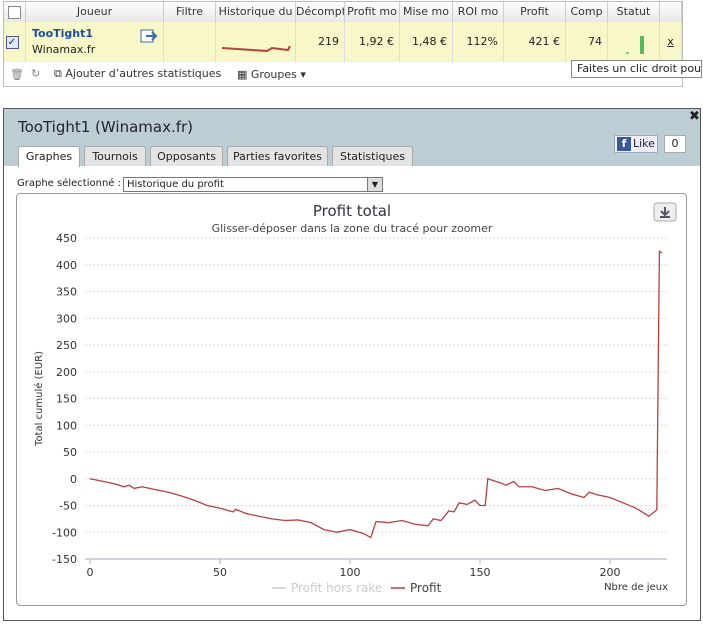 The image size is (703, 624). What do you see at coordinates (66, 292) in the screenshot?
I see `y-tick-label: 350` at bounding box center [66, 292].